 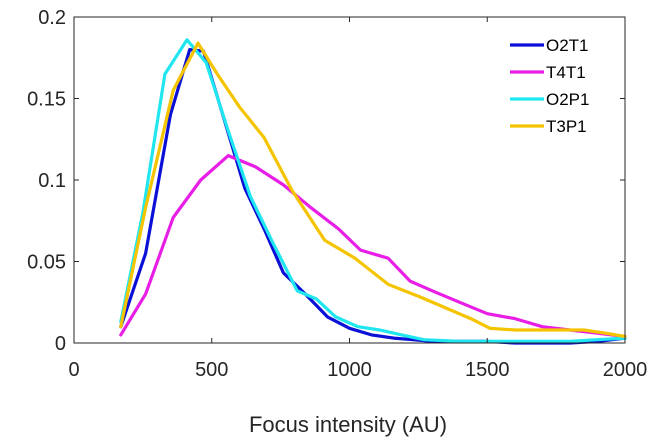 What do you see at coordinates (625, 370) in the screenshot?
I see `x-tick-label: 2000` at bounding box center [625, 370].